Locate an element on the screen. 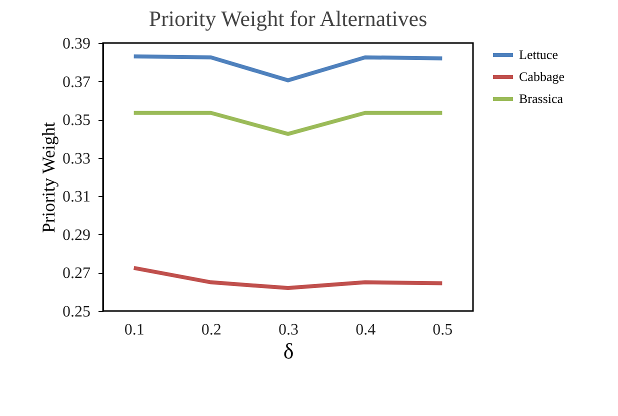 Image resolution: width=618 pixels, height=416 pixels. x-tick-label: 0.1 is located at coordinates (134, 330).